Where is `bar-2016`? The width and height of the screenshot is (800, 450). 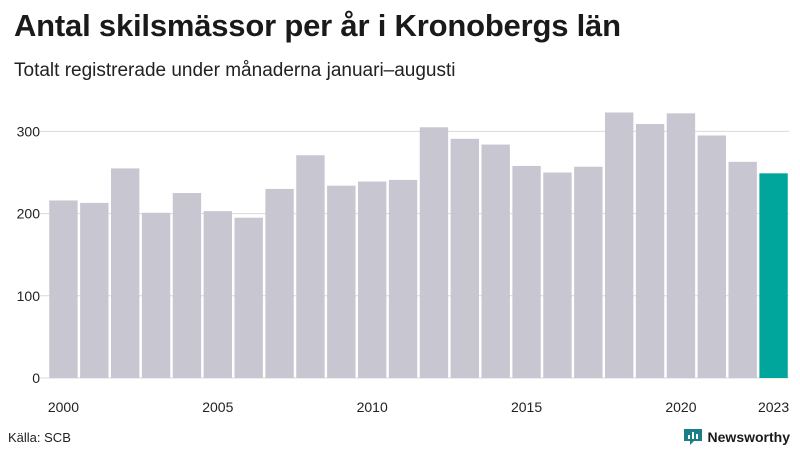 bar-2016 is located at coordinates (557, 275).